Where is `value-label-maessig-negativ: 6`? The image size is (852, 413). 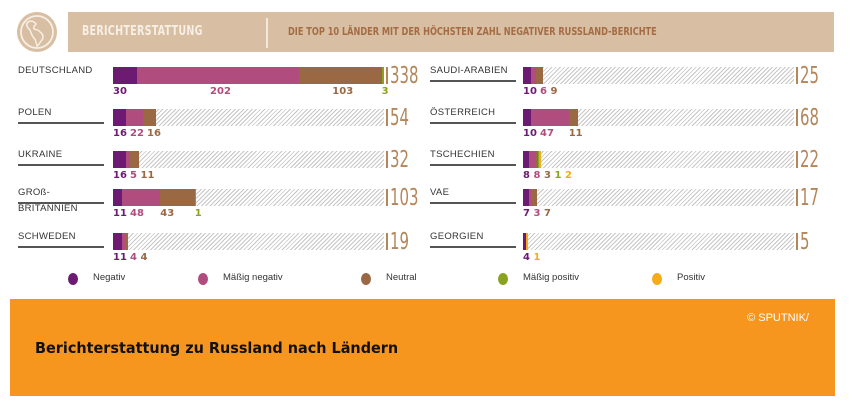
value-label-maessig-negativ: 6 is located at coordinates (543, 91).